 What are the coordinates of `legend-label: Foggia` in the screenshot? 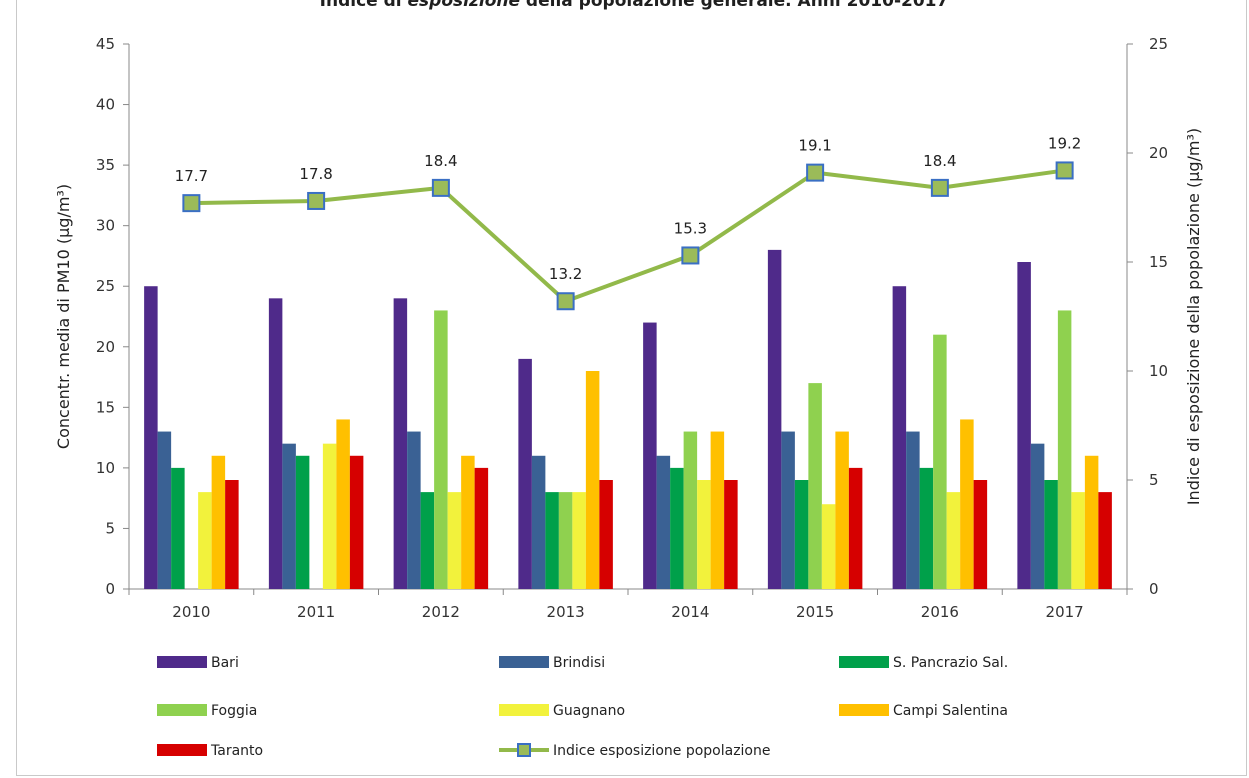 It's located at (234, 711).